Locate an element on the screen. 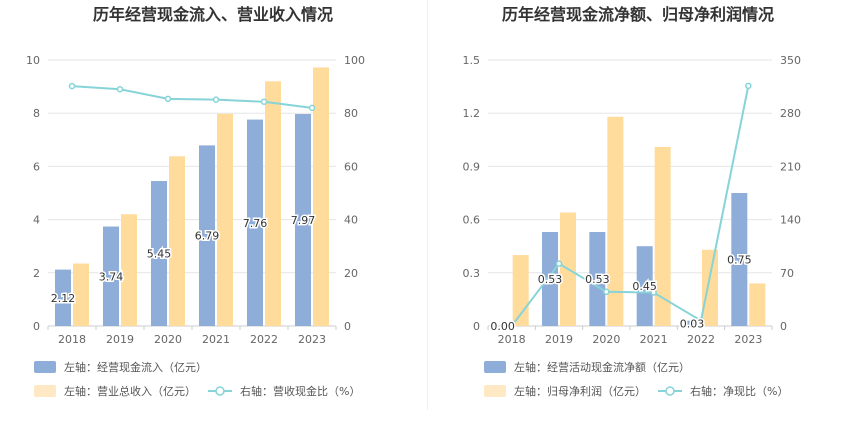  panel-divider is located at coordinates (427, 205).